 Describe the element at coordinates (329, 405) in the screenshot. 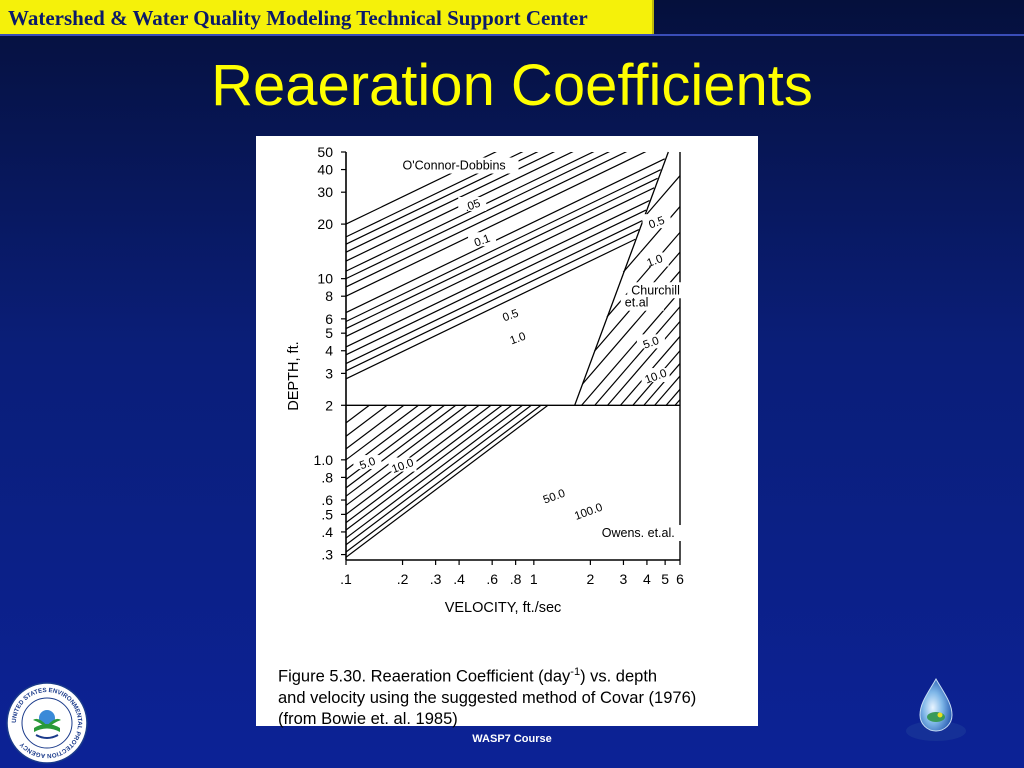

I see `y-tick-label: 2` at that location.